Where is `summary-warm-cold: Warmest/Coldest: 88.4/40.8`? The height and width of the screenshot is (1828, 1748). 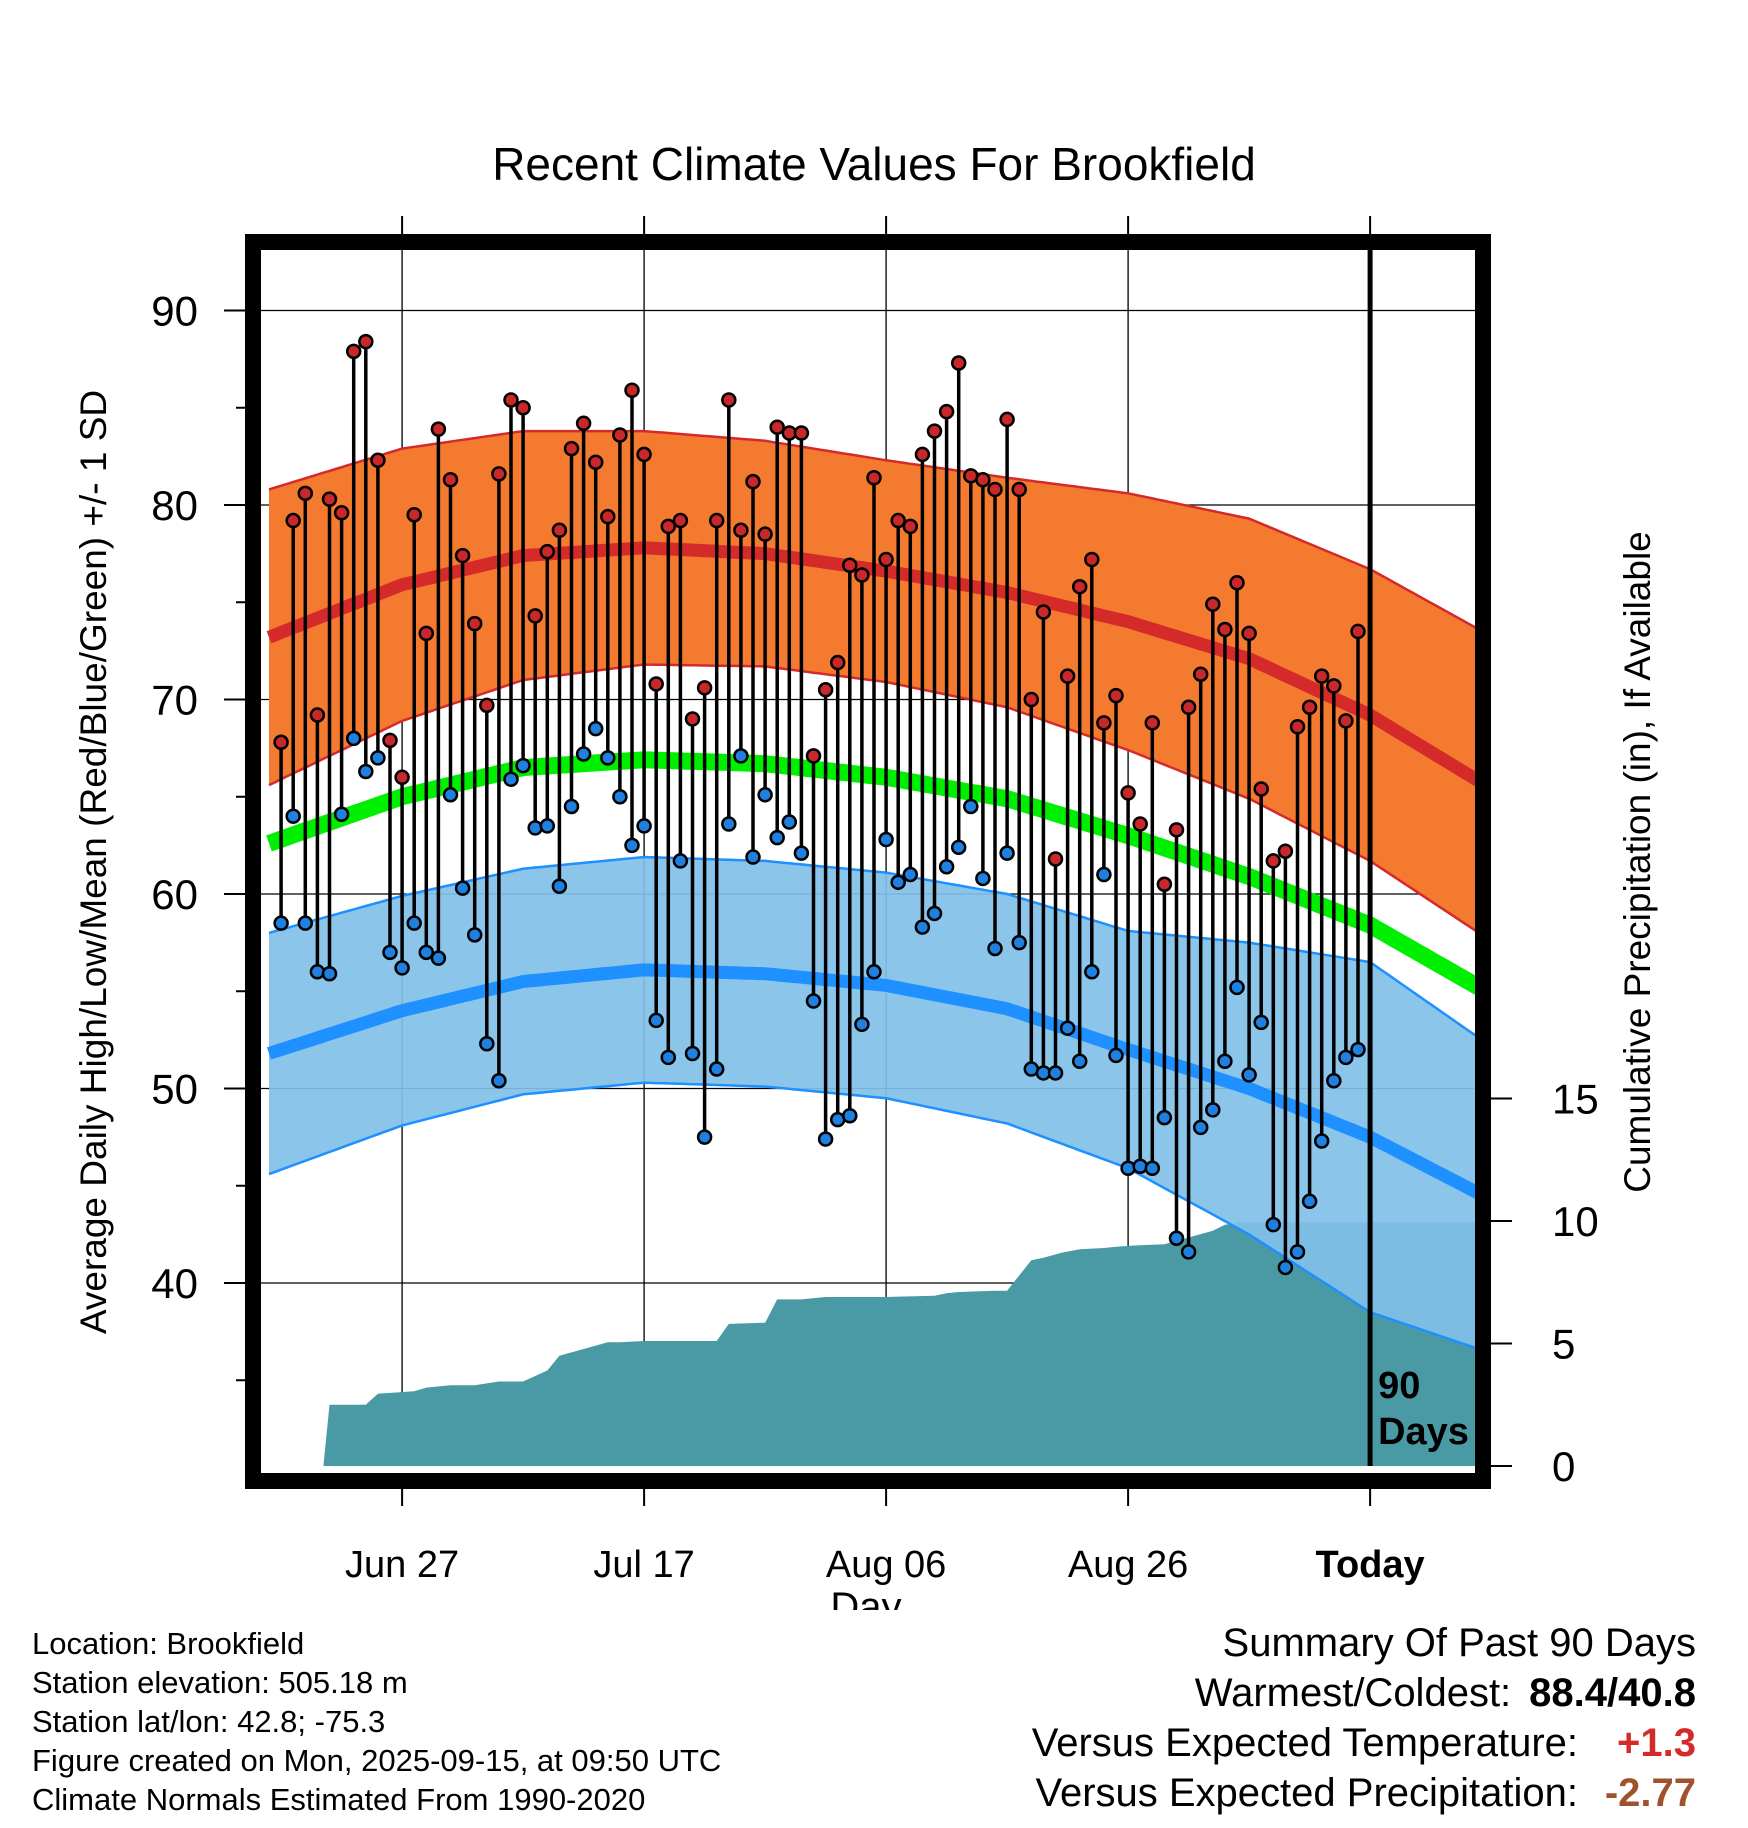 summary-warm-cold: Warmest/Coldest: 88.4/40.8 is located at coordinates (1364, 1693).